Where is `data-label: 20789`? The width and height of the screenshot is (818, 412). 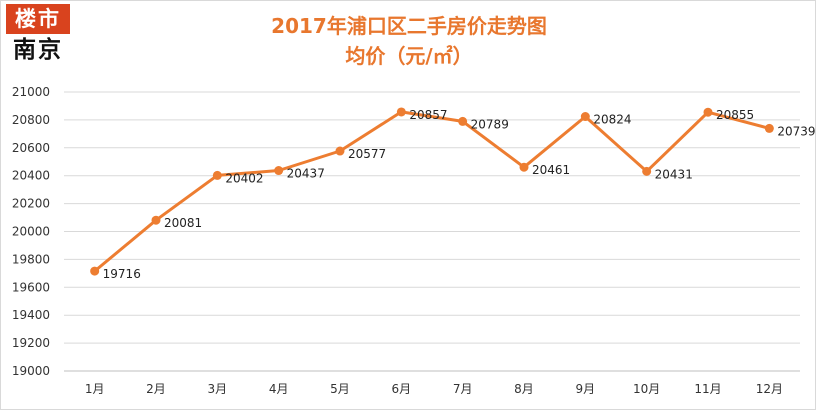 data-label: 20789 is located at coordinates (490, 124).